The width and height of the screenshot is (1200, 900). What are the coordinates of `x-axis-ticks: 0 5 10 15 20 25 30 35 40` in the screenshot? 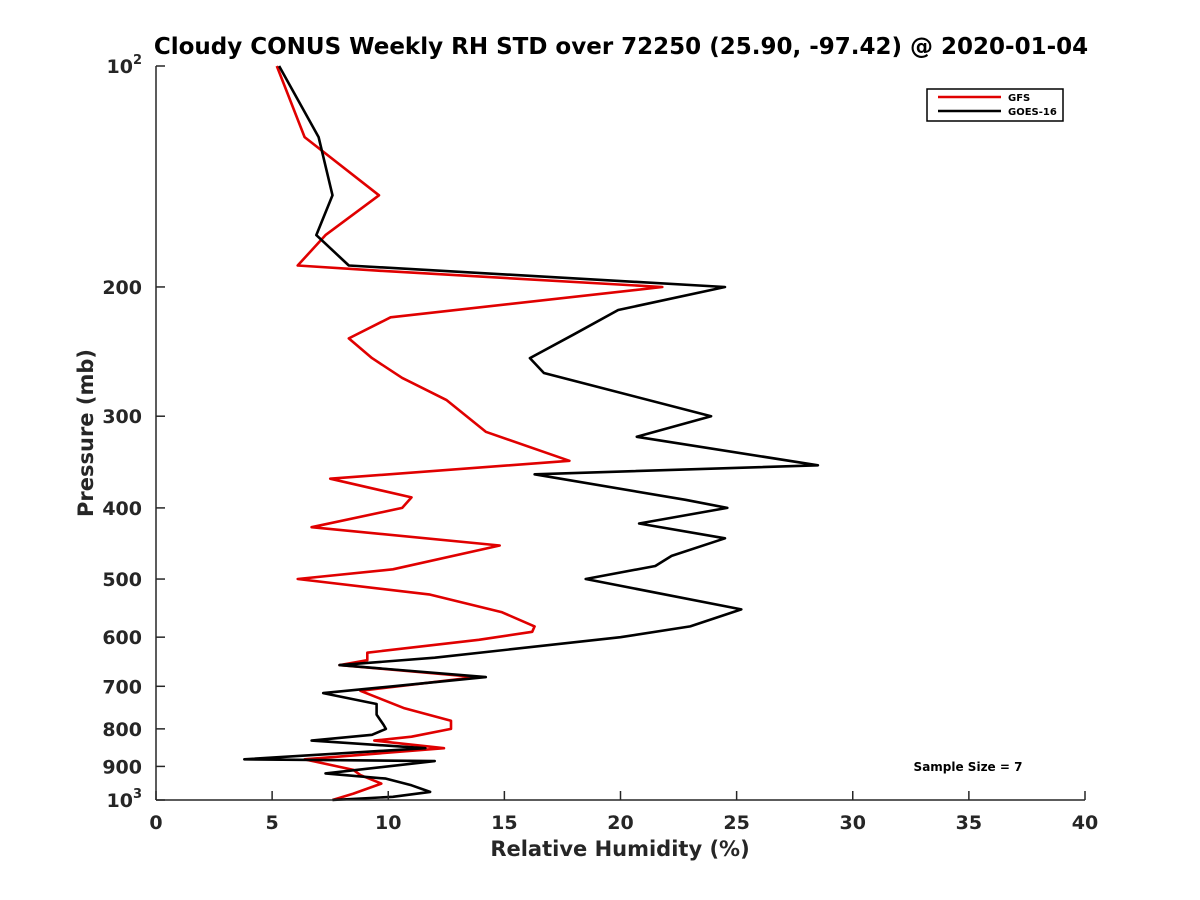 It's located at (623, 812).